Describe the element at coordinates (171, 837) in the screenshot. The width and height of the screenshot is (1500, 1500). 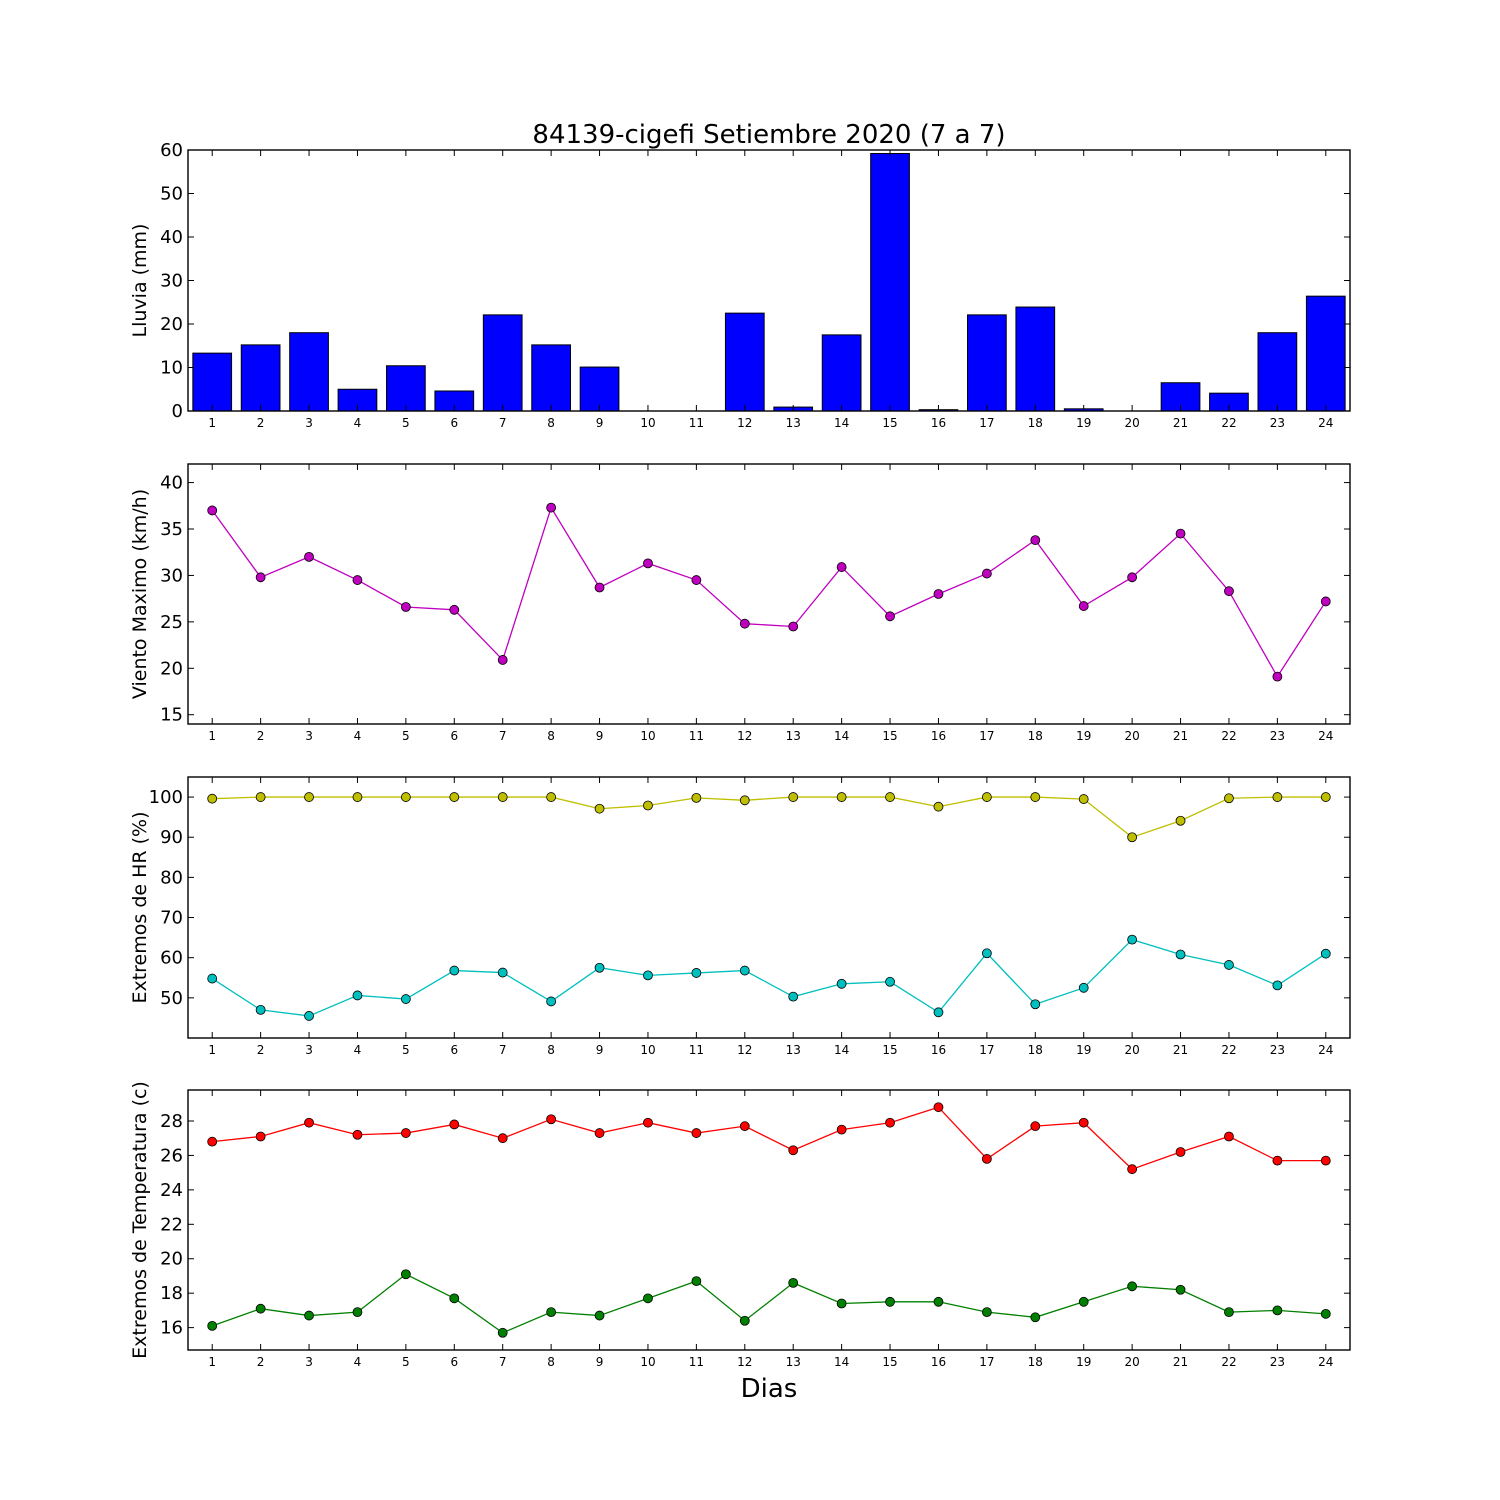
I see `y-tick-label: 90` at that location.